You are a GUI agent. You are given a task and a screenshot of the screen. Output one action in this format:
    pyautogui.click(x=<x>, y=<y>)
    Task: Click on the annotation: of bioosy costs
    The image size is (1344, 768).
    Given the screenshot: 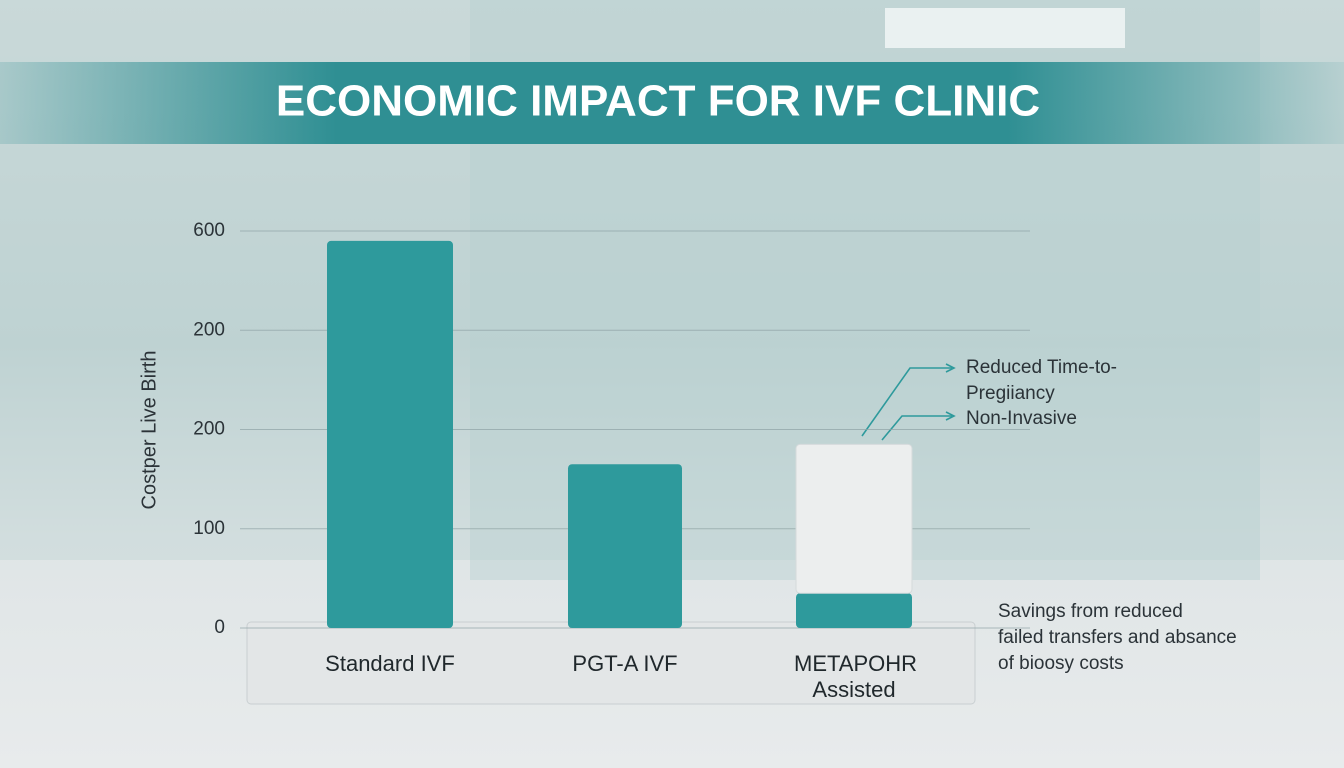 What is the action you would take?
    pyautogui.click(x=1061, y=663)
    